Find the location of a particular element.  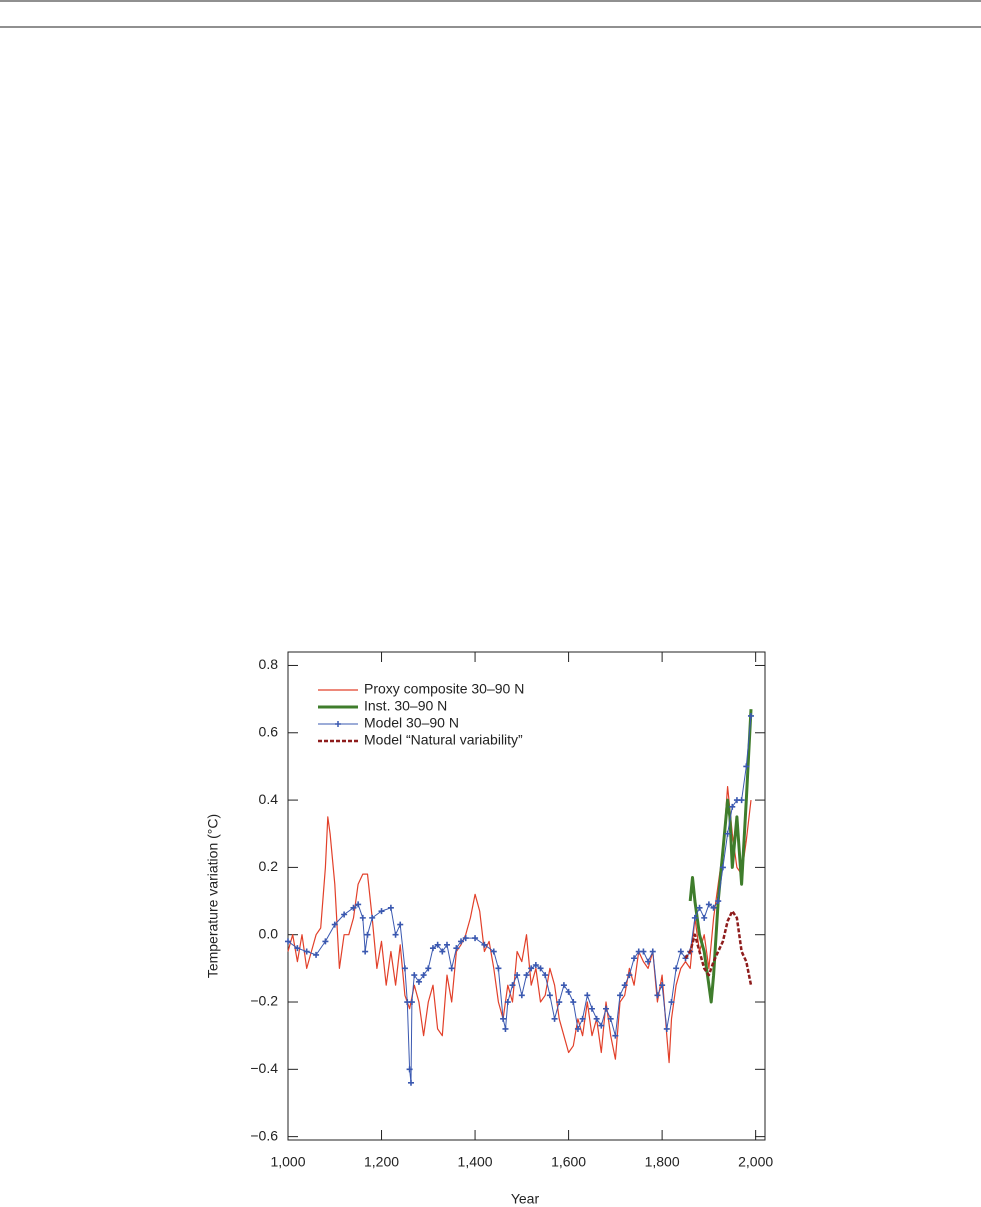

y-tick-label: 0.2 is located at coordinates (269, 866).